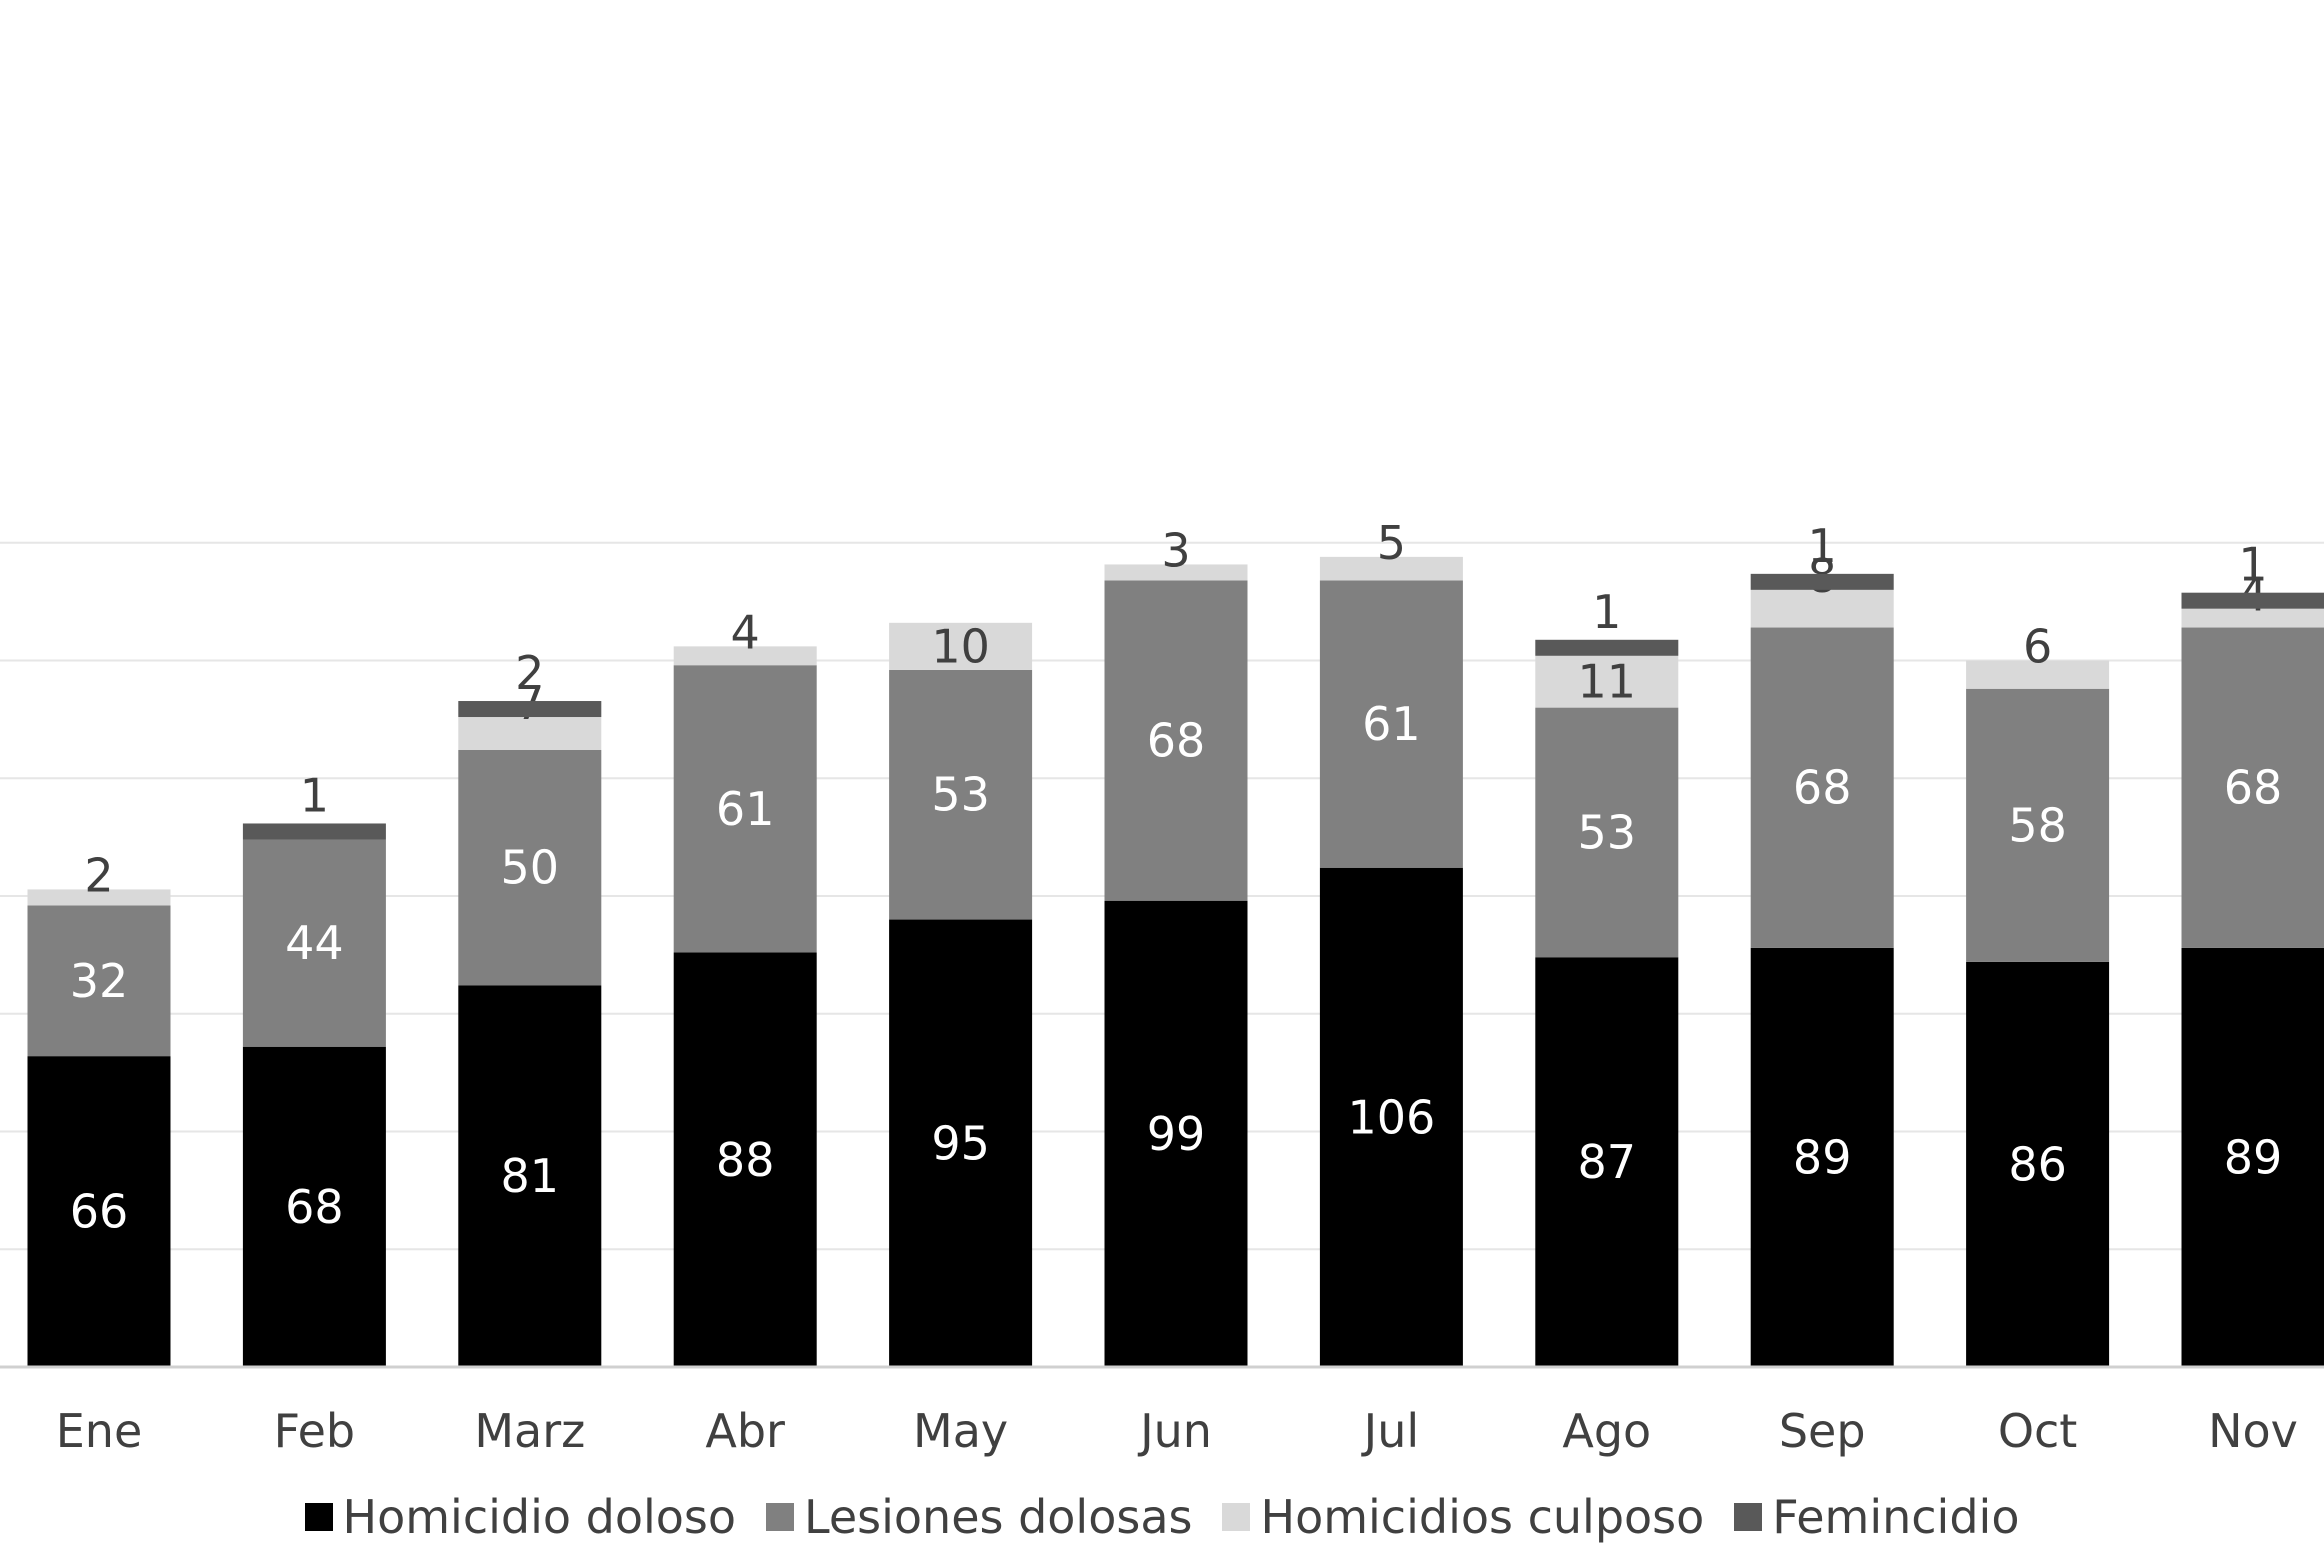  What do you see at coordinates (539, 1517) in the screenshot?
I see `legend-label: Homicidio doloso` at bounding box center [539, 1517].